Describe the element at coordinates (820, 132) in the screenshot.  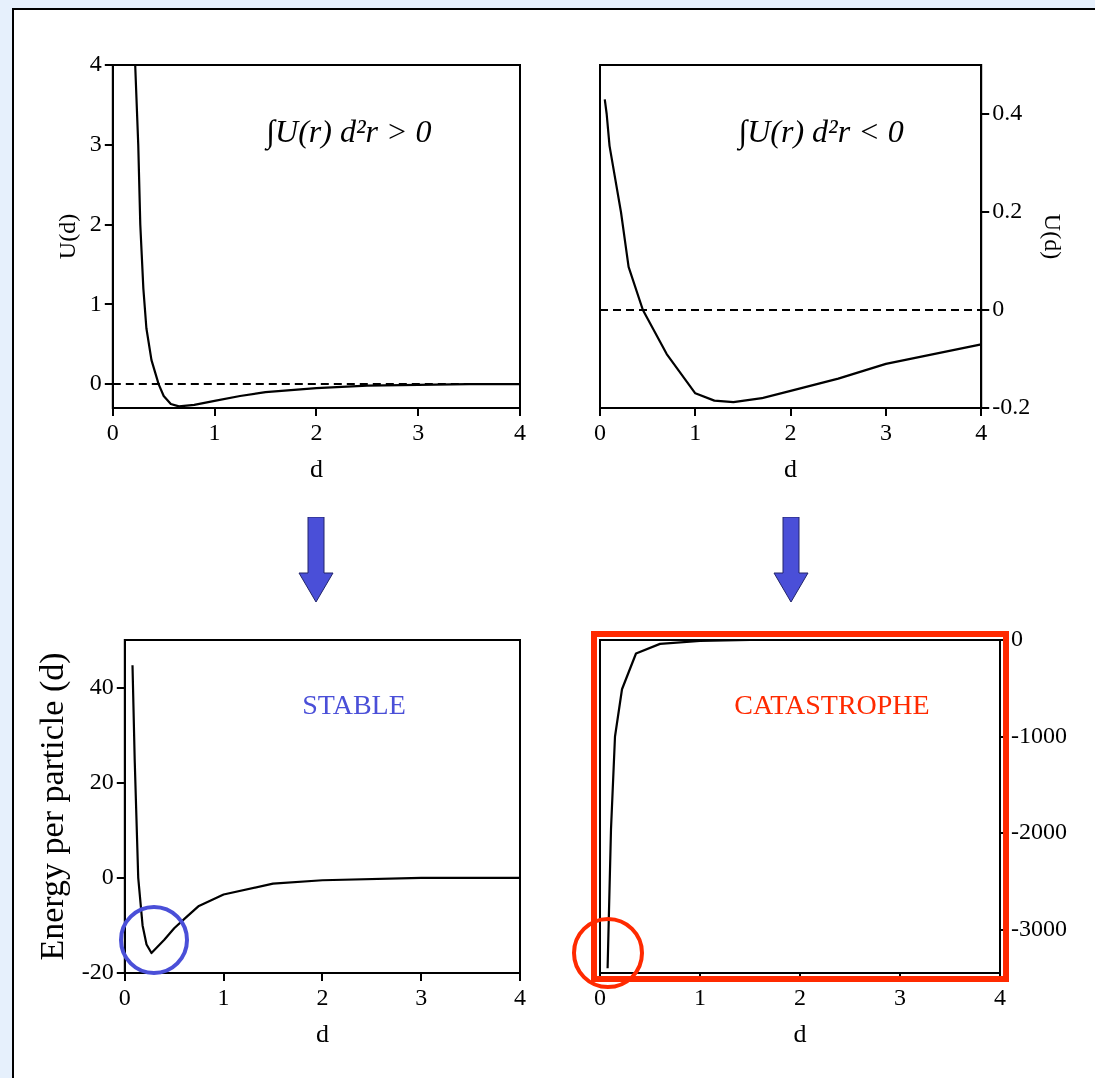
I see `annotation: ∫U(r) d²r < 0` at that location.